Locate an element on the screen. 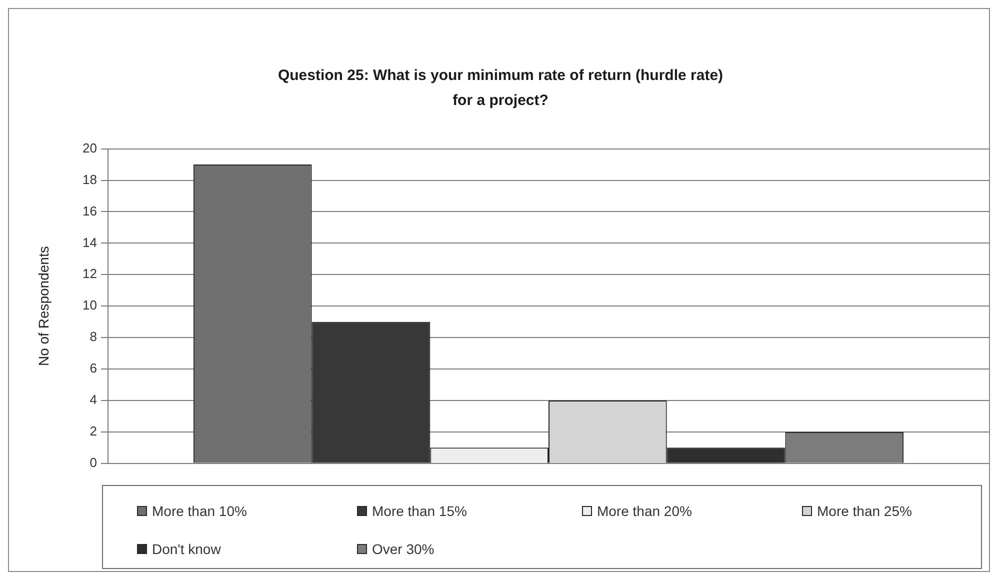 Image resolution: width=998 pixels, height=575 pixels. y-tick-label: 18 is located at coordinates (89, 179).